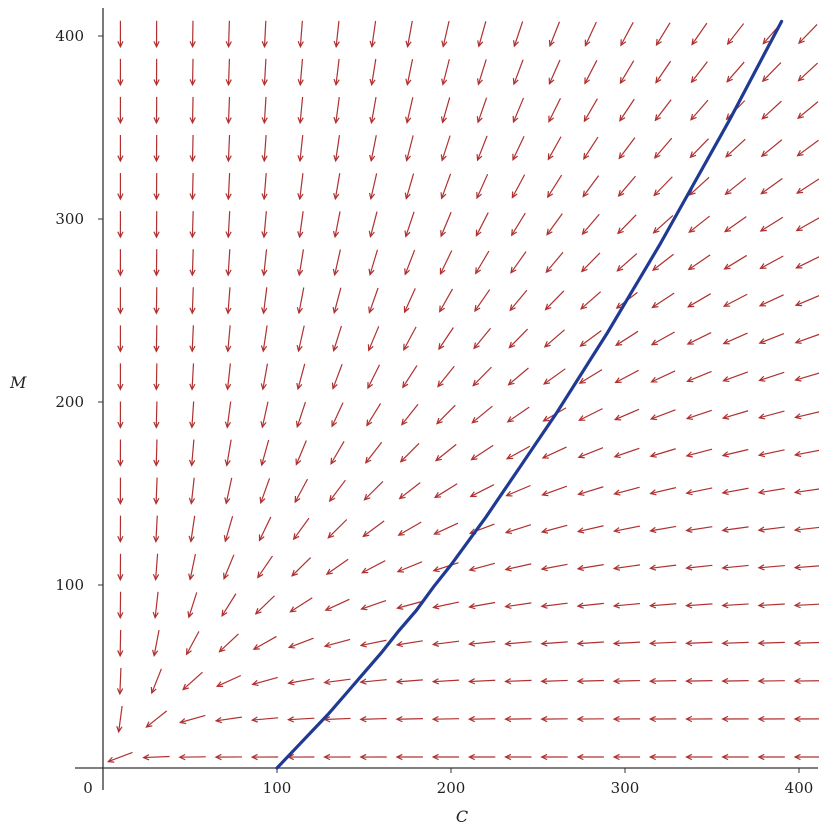 The height and width of the screenshot is (834, 819). I want to click on y-tick-label: 200, so click(69, 402).